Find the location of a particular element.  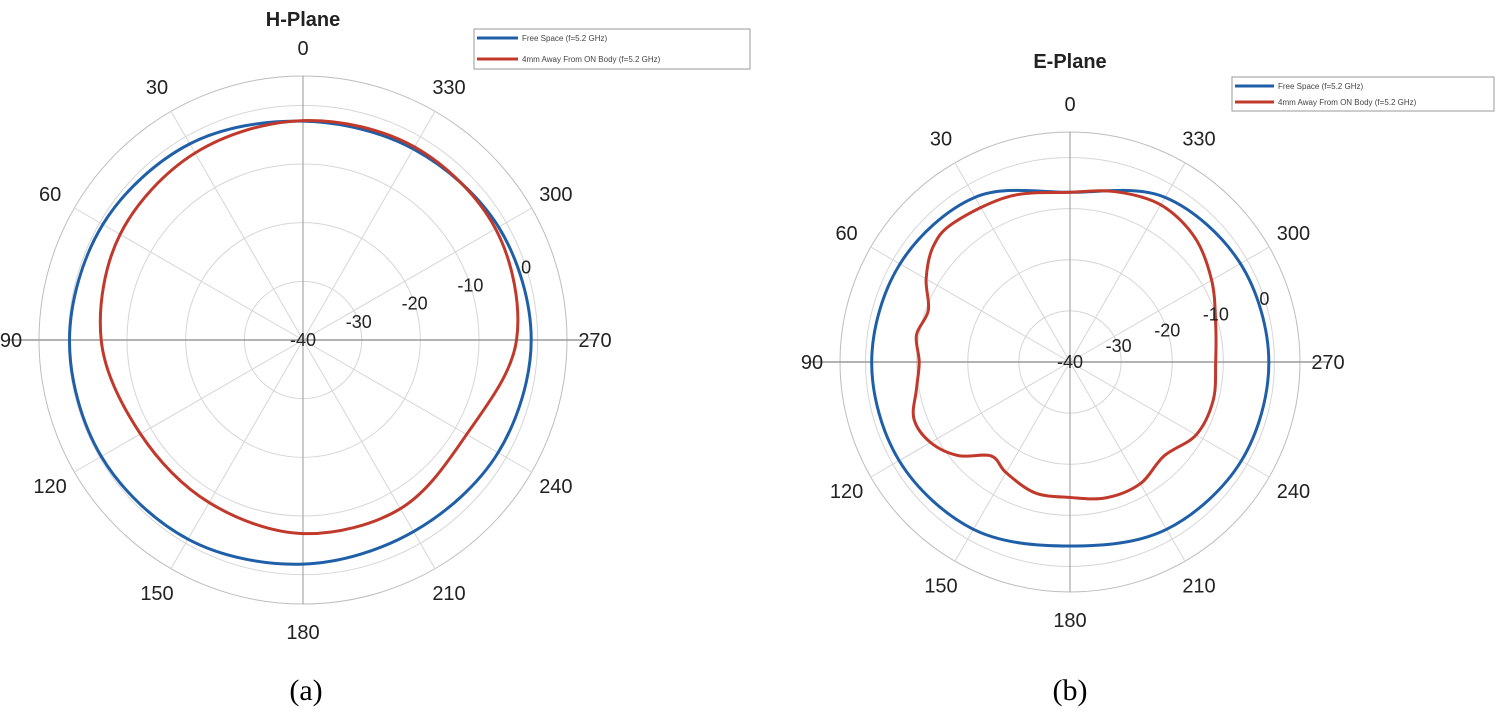

e-plane-r-label-20: -20 is located at coordinates (1167, 330).